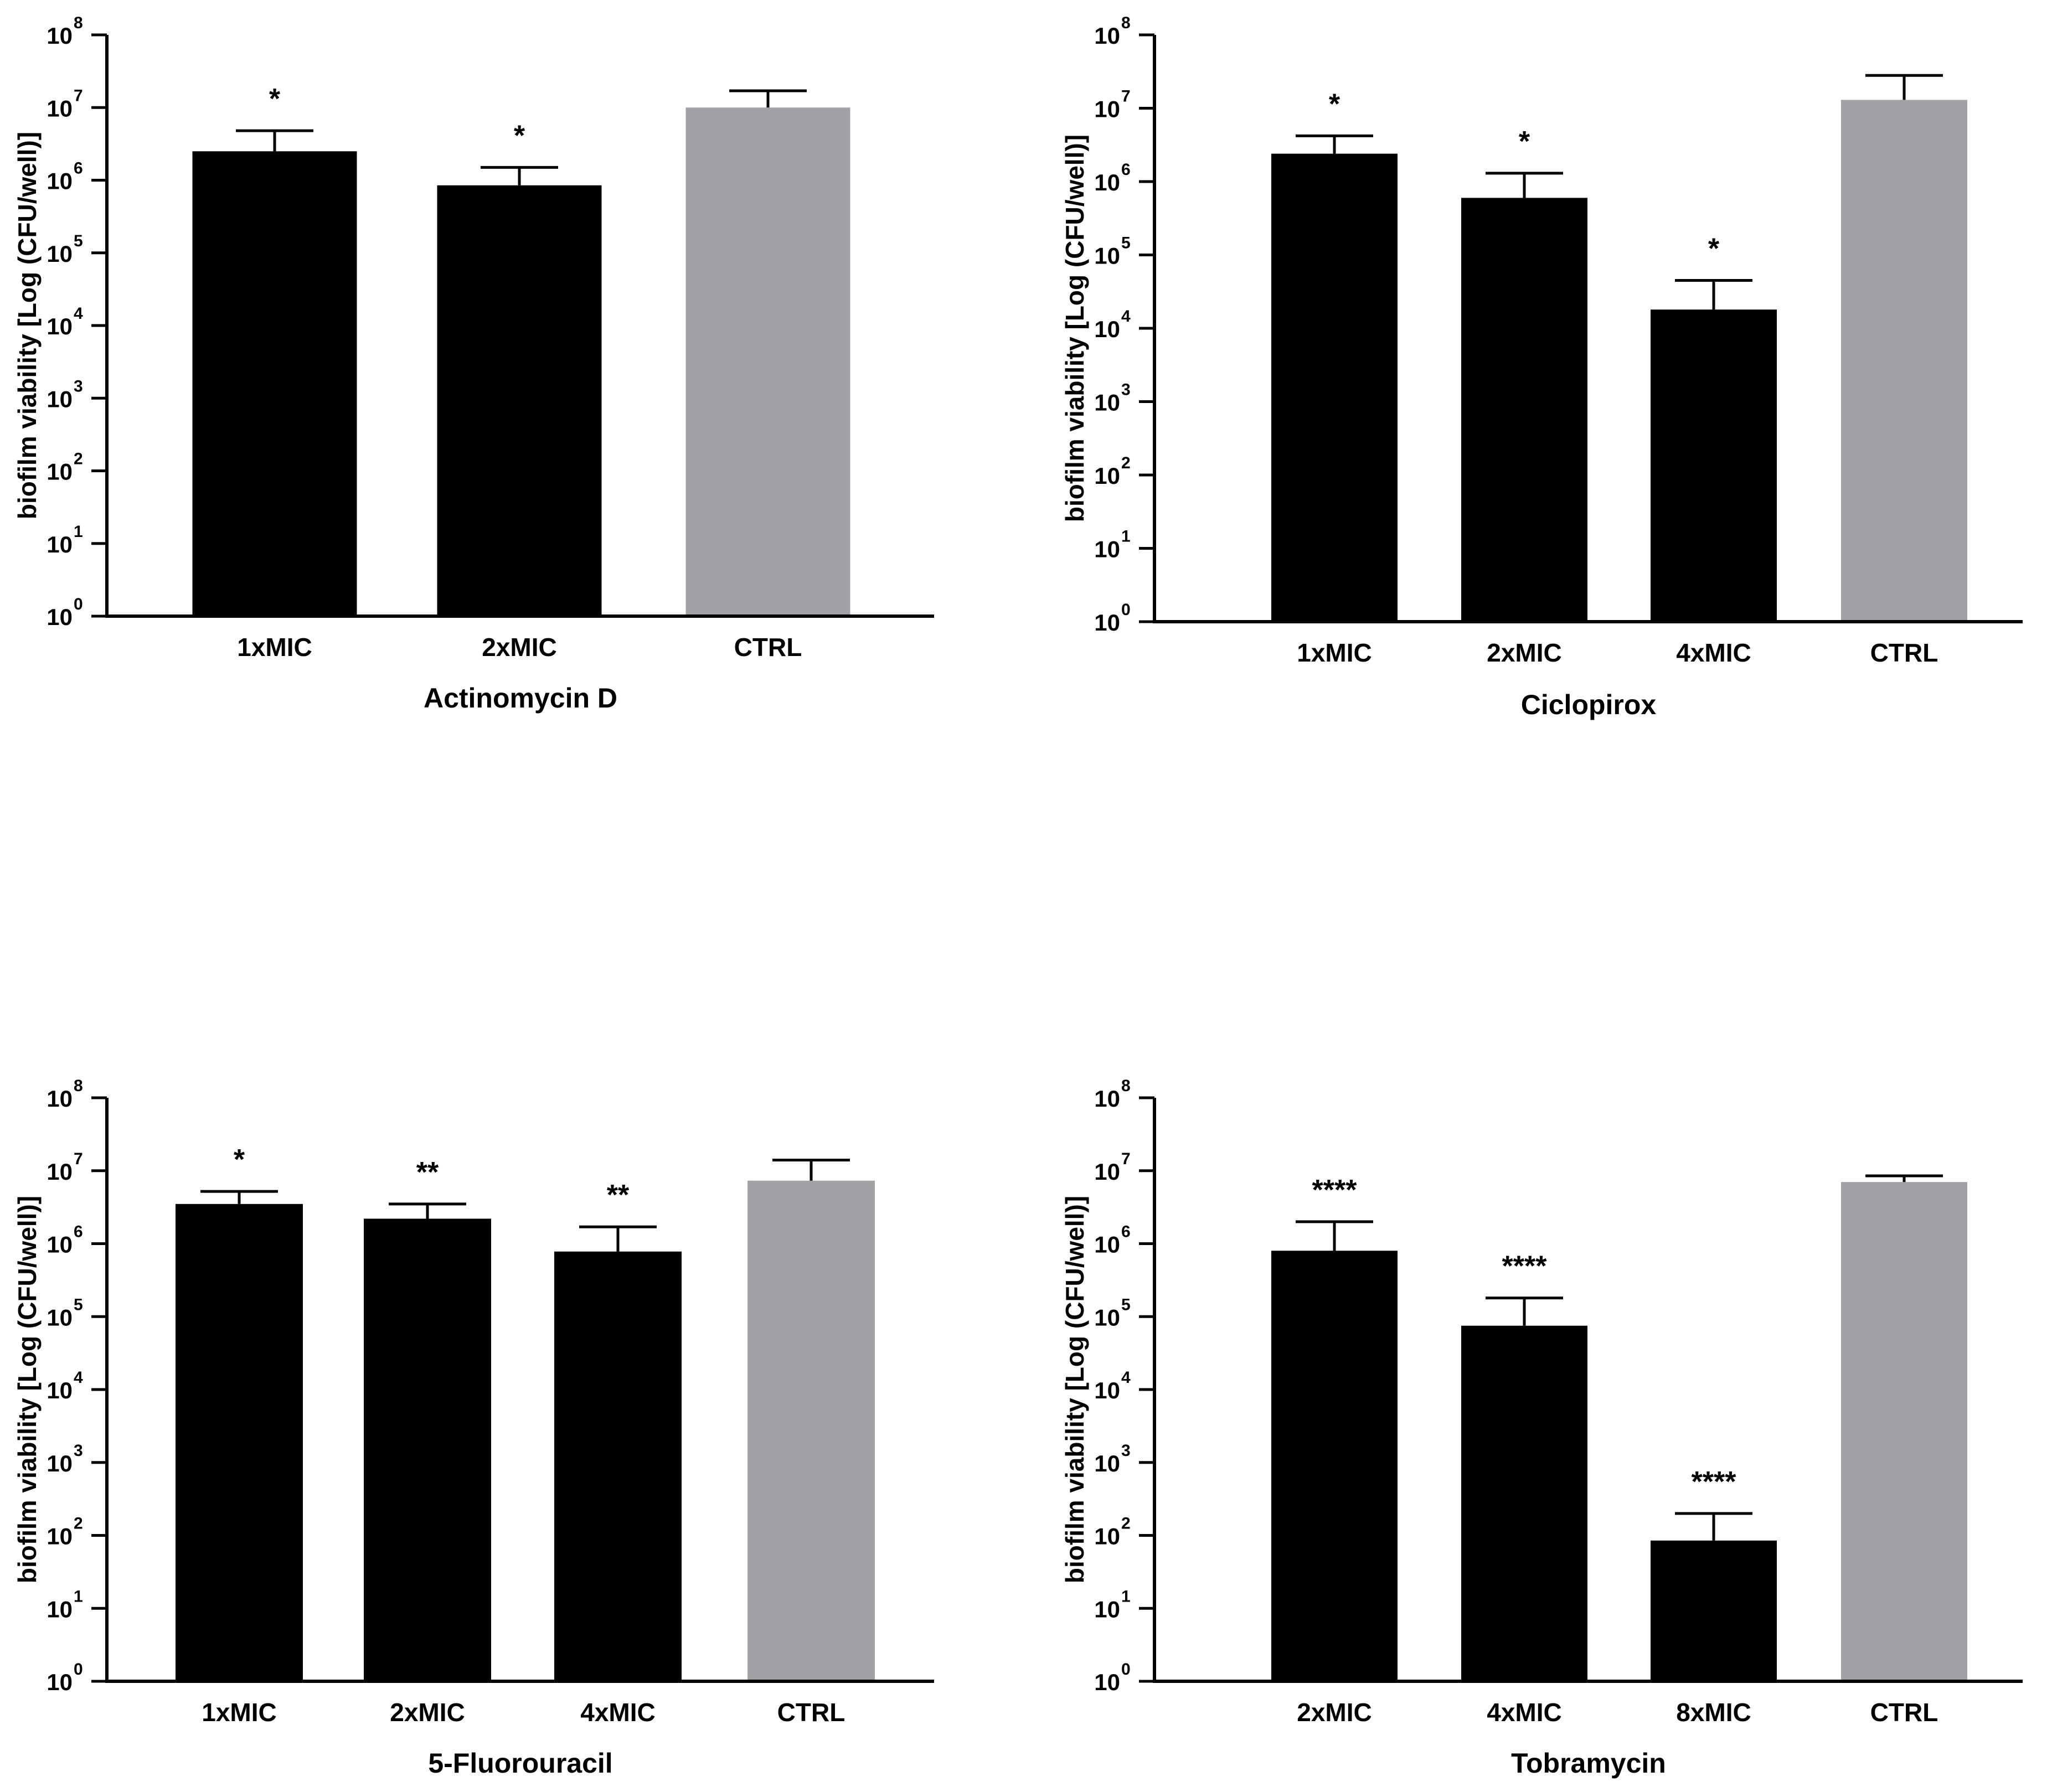 The height and width of the screenshot is (1792, 2052). Describe the element at coordinates (1713, 1713) in the screenshot. I see `x-tick-label: 8xMIC` at that location.